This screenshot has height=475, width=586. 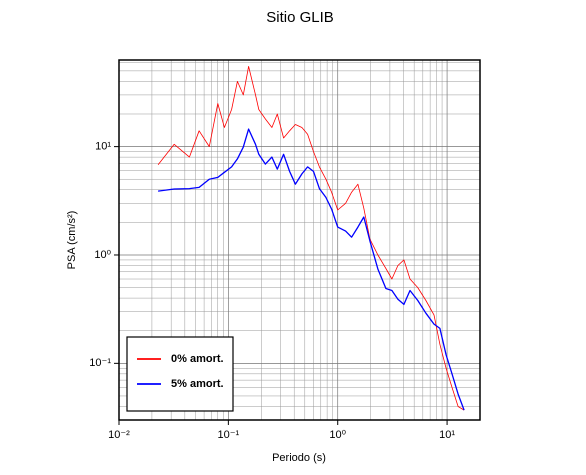 What do you see at coordinates (103, 147) in the screenshot?
I see `y-tick-label: 10¹` at bounding box center [103, 147].